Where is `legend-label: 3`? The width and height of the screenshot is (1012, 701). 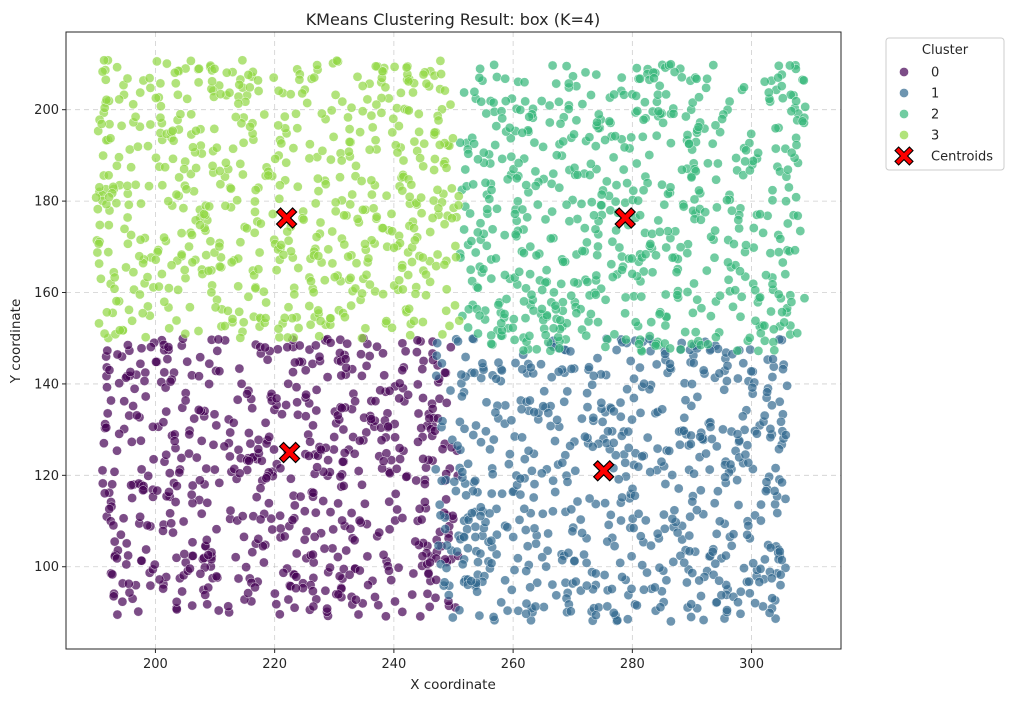 legend-label: 3 is located at coordinates (935, 136).